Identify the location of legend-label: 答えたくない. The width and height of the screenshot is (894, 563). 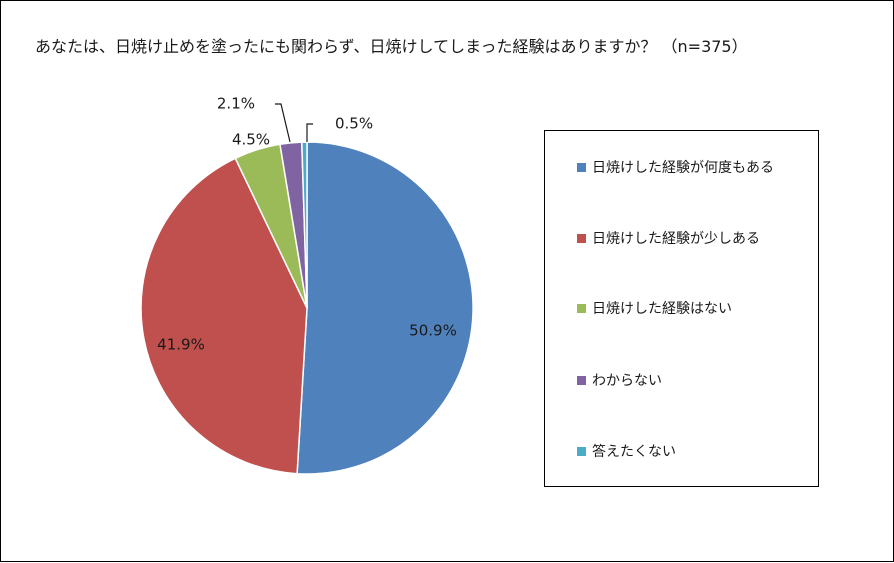
(634, 452).